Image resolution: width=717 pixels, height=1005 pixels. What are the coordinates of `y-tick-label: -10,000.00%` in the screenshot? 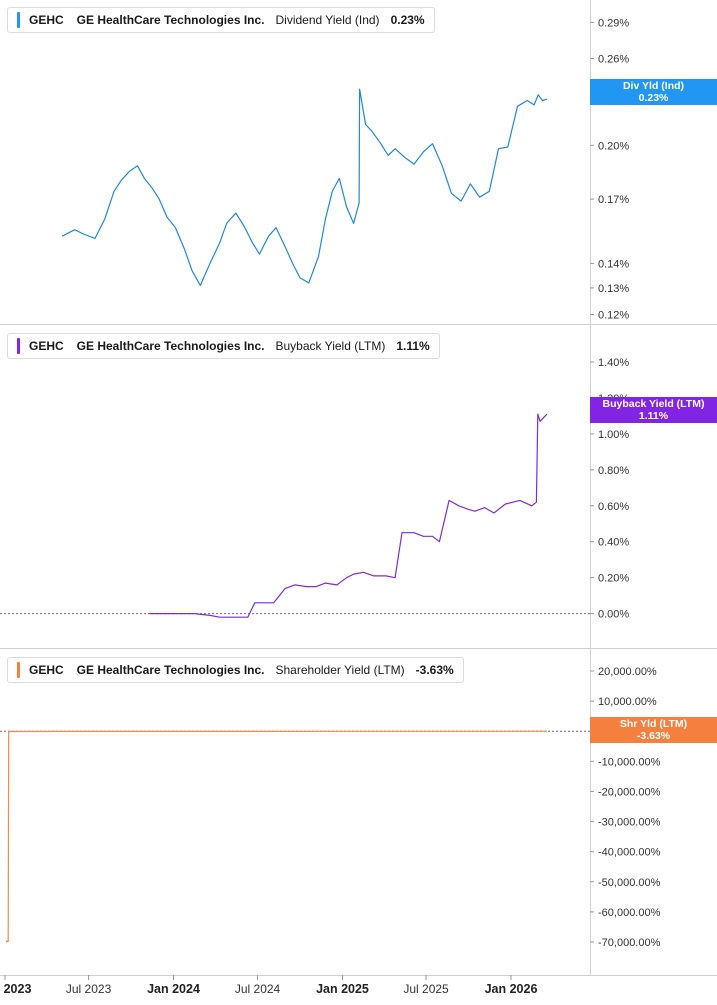 It's located at (629, 762).